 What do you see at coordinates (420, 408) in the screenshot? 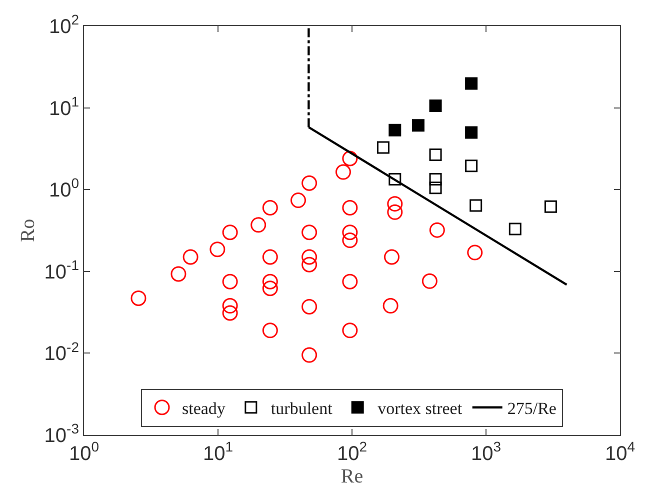
I see `legend-label: vortex street` at bounding box center [420, 408].